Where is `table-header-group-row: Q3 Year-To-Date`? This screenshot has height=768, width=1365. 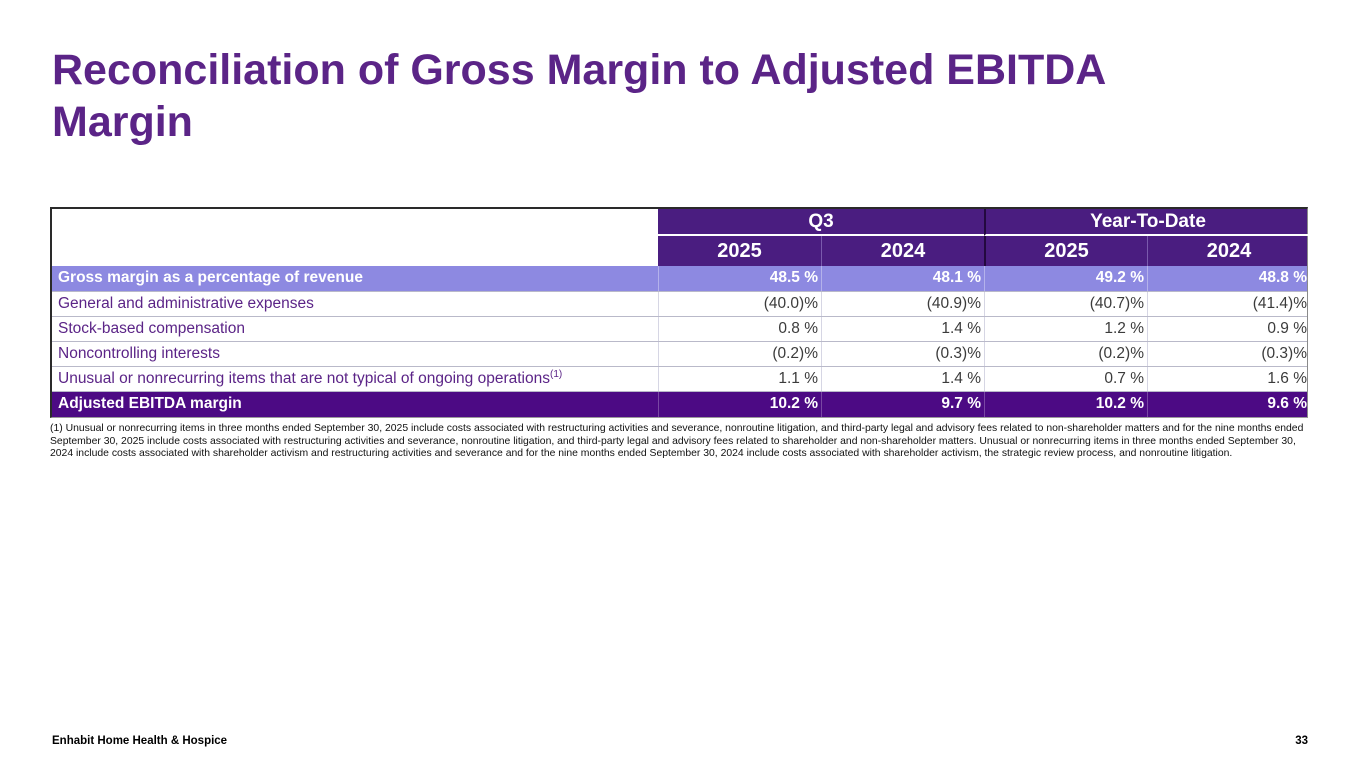 table-header-group-row: Q3 Year-To-Date is located at coordinates (681, 222).